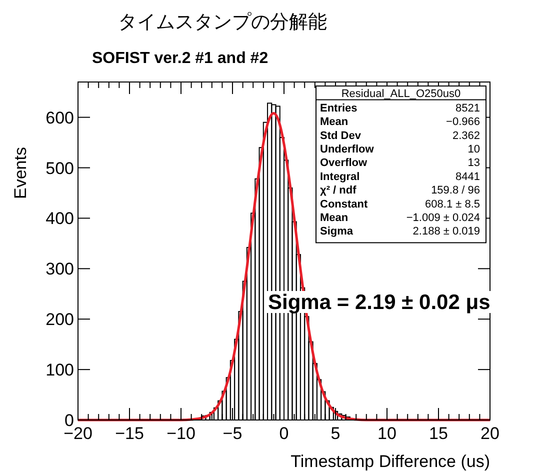  I want to click on y-tick-label: 600, so click(60, 118).